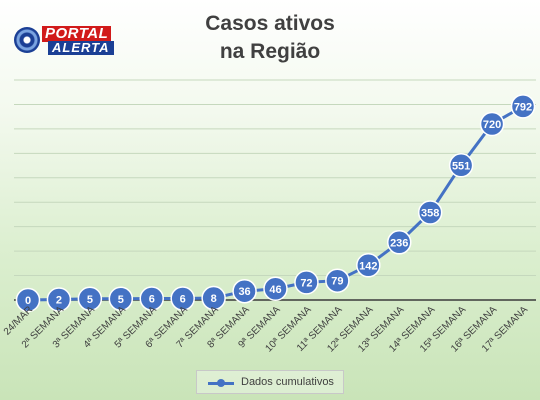 The height and width of the screenshot is (400, 540). I want to click on data-label: 720, so click(492, 125).